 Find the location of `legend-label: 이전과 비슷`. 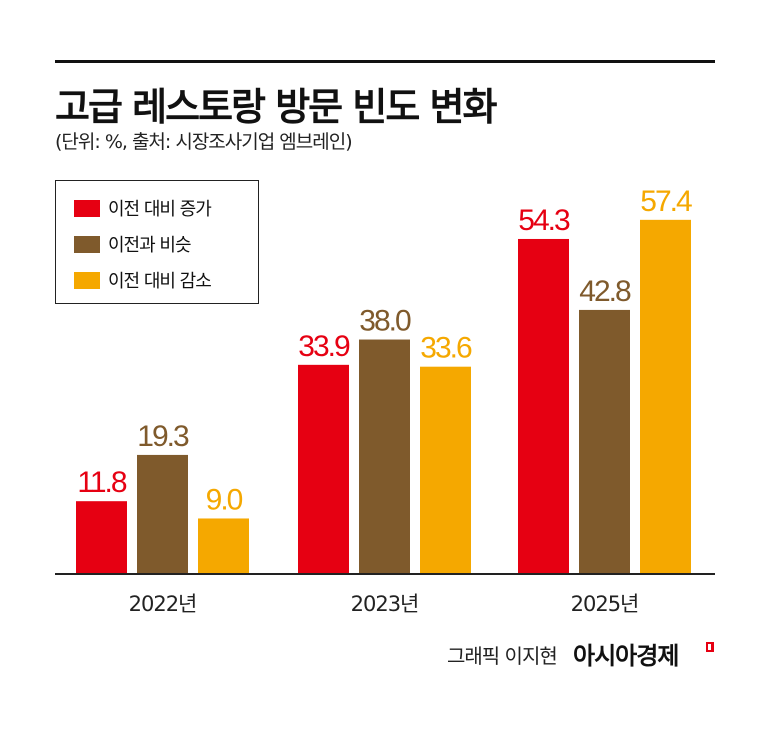

legend-label: 이전과 비슷 is located at coordinates (150, 245).